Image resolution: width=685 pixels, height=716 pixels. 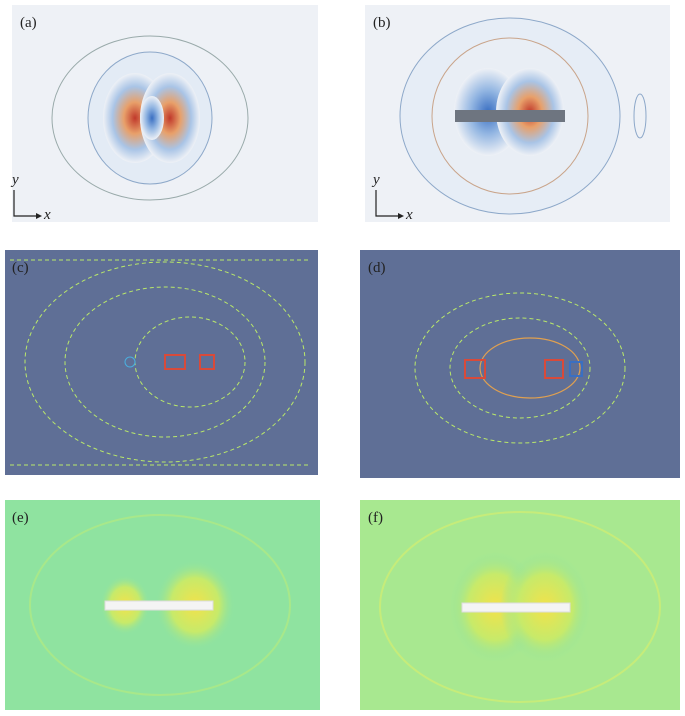 What do you see at coordinates (162, 605) in the screenshot?
I see `panel-e: (e)` at bounding box center [162, 605].